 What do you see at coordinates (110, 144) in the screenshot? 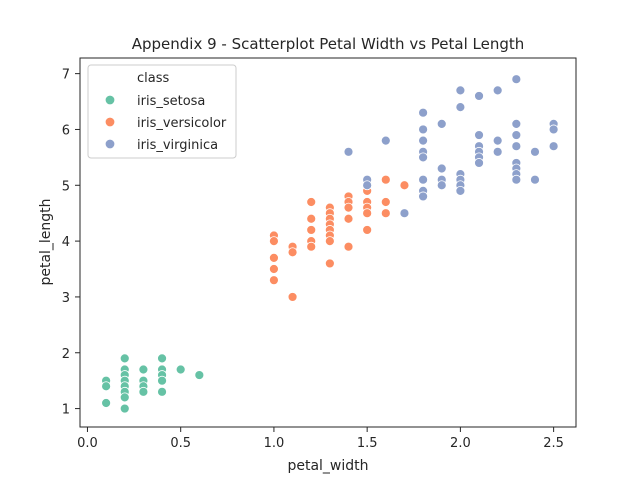
I see `legend-marker-iris_virginica` at bounding box center [110, 144].